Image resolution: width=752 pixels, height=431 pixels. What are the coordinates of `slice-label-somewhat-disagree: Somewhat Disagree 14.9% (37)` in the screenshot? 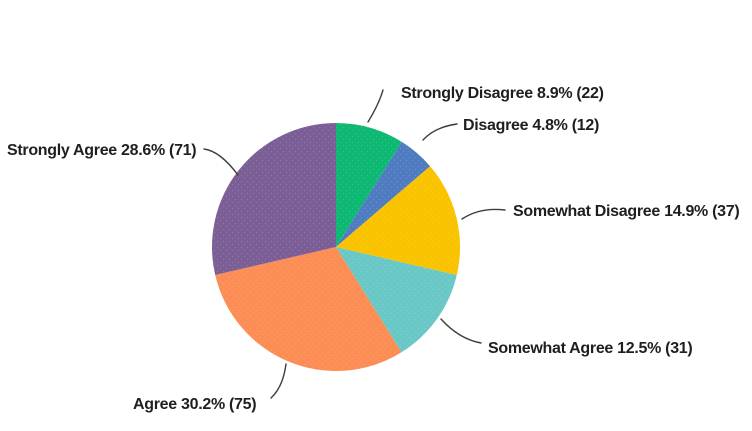 It's located at (626, 211).